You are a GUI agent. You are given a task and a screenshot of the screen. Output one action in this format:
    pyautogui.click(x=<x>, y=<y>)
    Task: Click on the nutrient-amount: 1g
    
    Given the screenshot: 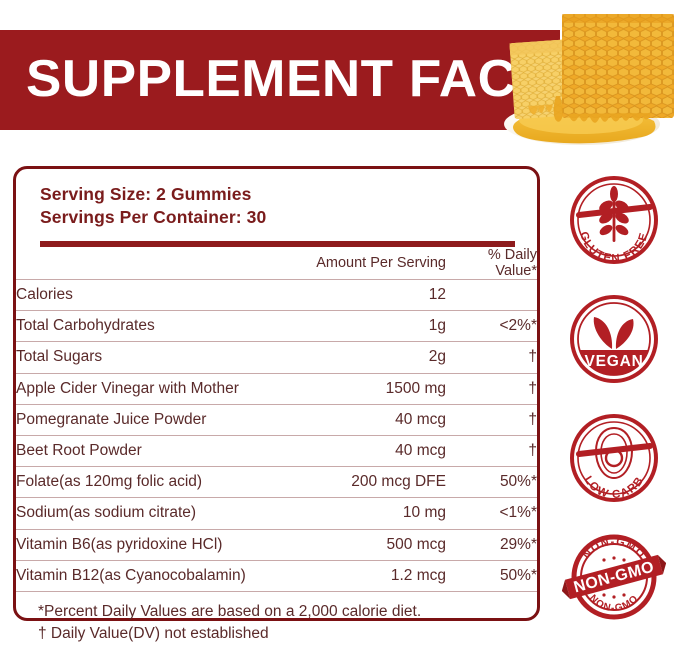 What is the action you would take?
    pyautogui.click(x=371, y=326)
    